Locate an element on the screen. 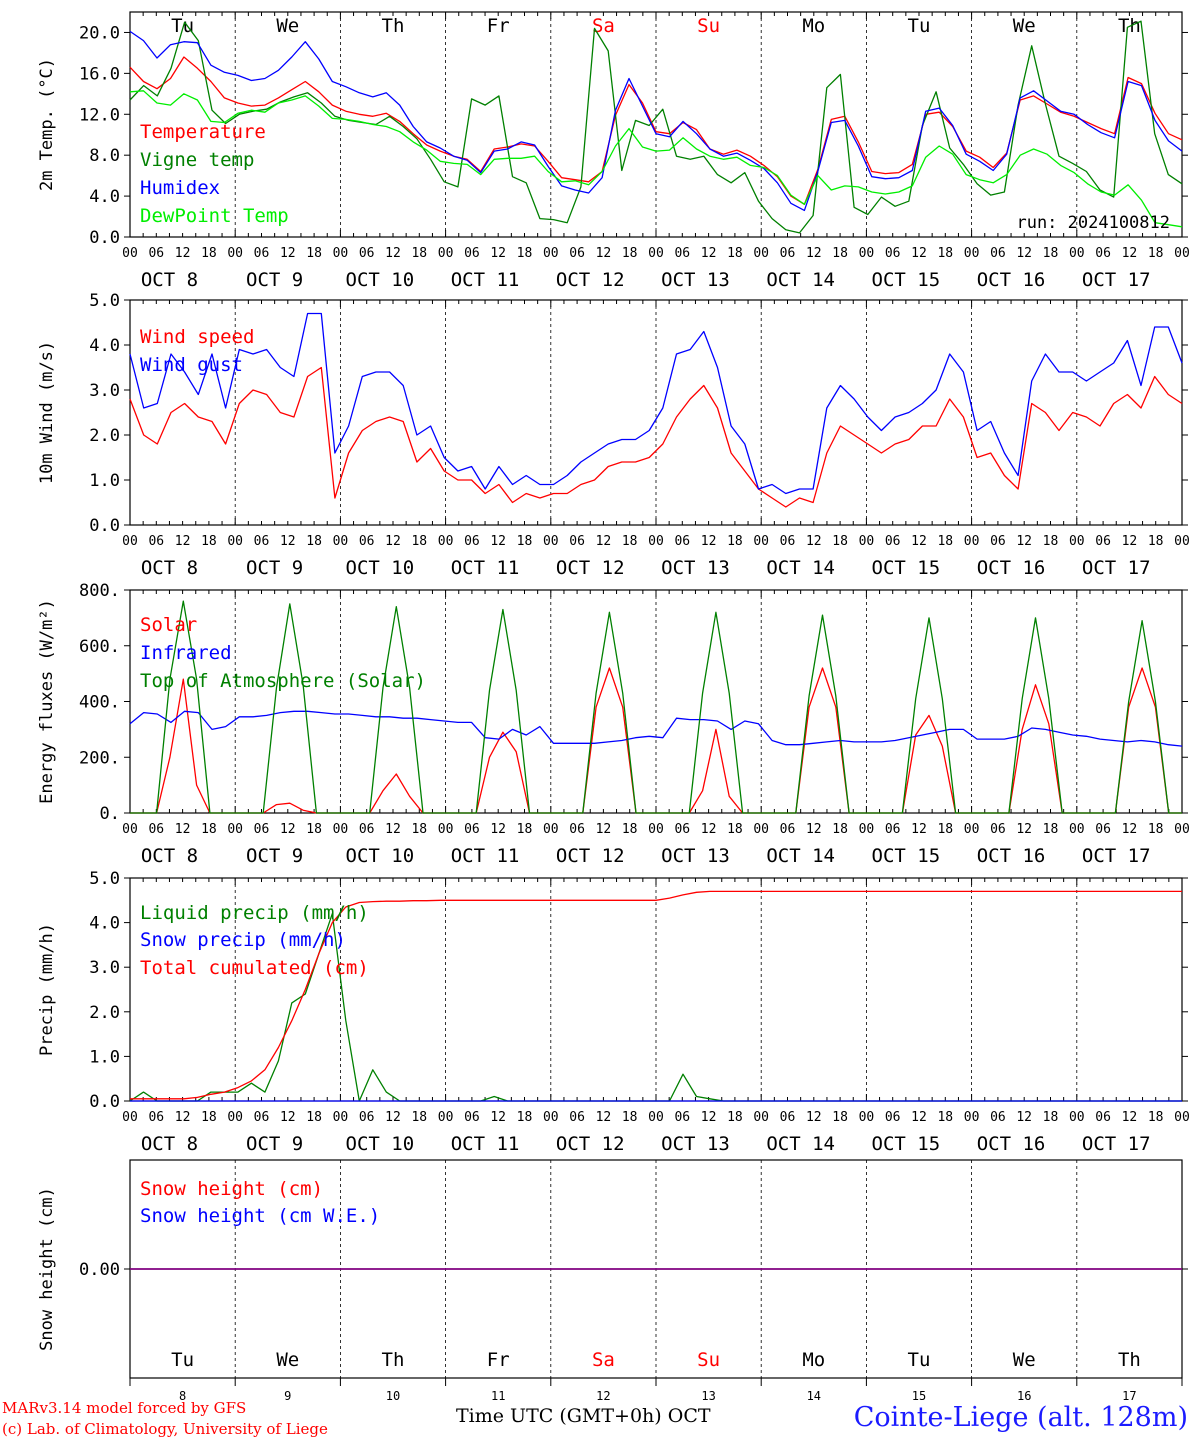  x-axis-title: Time UTC (GMT+0h) OCT is located at coordinates (583, 1416).